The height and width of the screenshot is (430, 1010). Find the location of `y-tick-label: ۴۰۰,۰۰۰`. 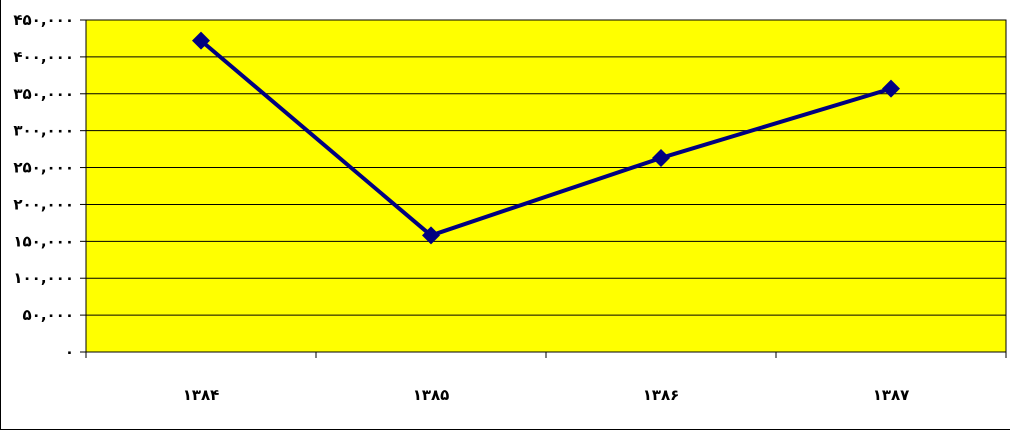

y-tick-label: ۴۰۰,۰۰۰ is located at coordinates (43, 57).